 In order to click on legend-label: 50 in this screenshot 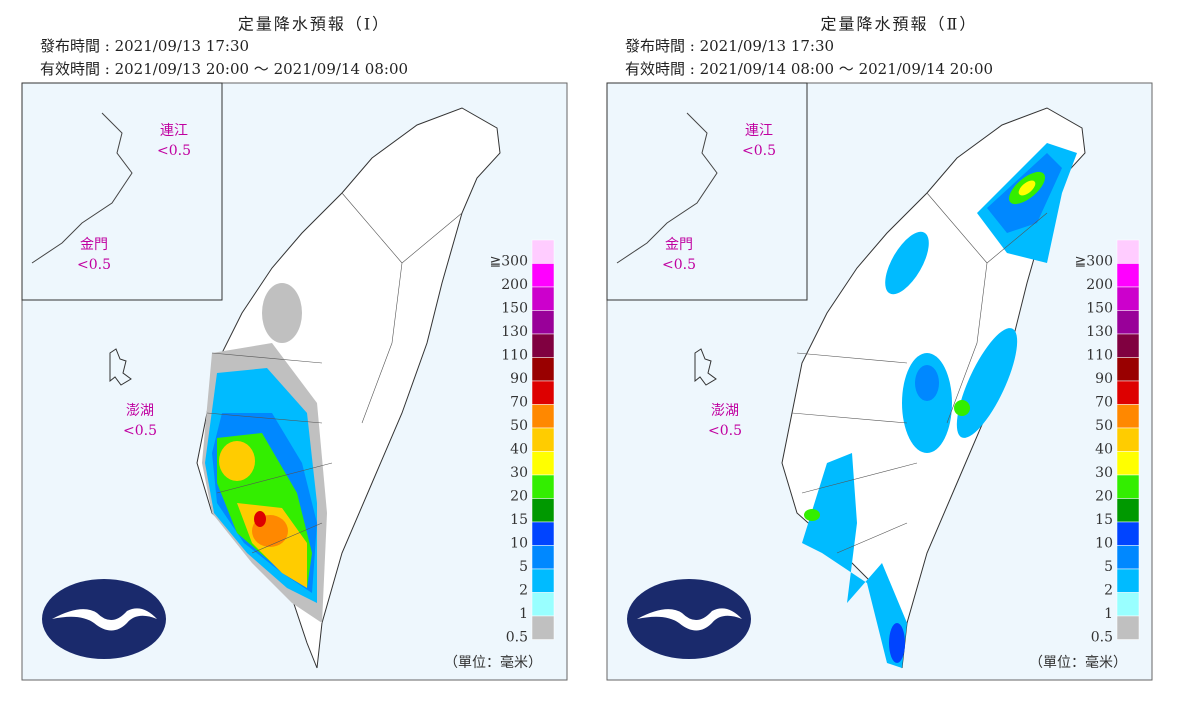, I will do `click(519, 426)`.